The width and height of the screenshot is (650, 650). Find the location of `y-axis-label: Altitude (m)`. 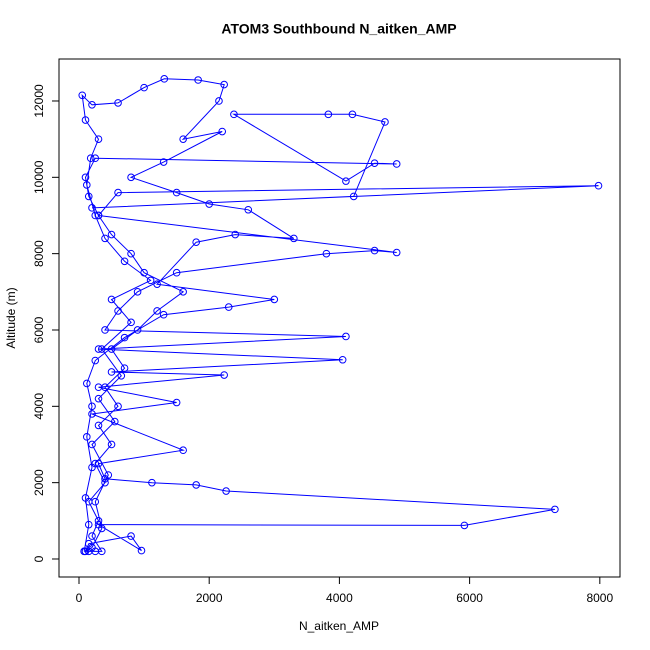

y-axis-label: Altitude (m) is located at coordinates (11, 317).